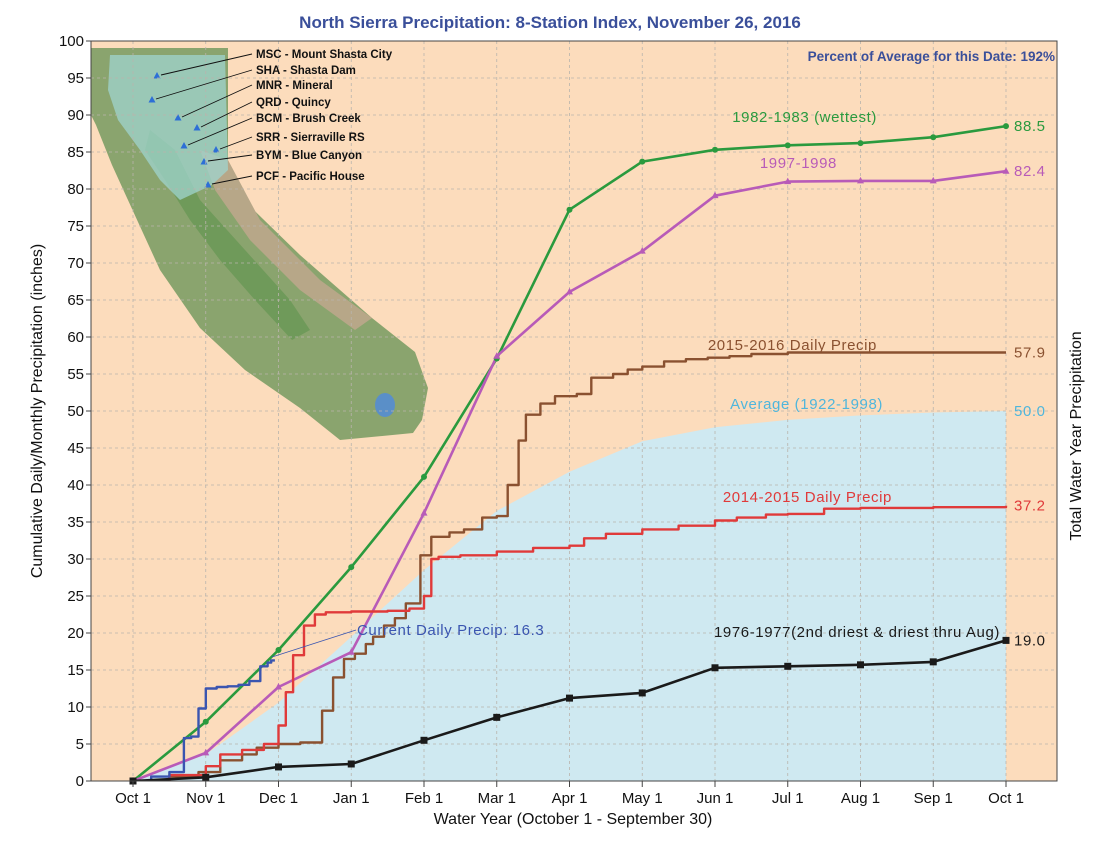  What do you see at coordinates (314, 643) in the screenshot?
I see `current-precip-leader-line` at bounding box center [314, 643].